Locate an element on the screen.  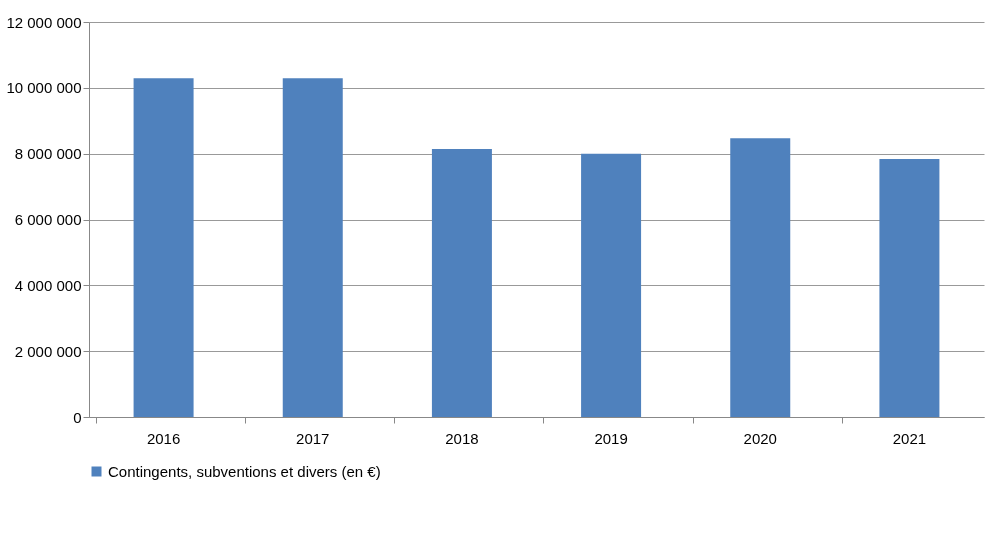
x-tick-label: 2018 is located at coordinates (462, 438).